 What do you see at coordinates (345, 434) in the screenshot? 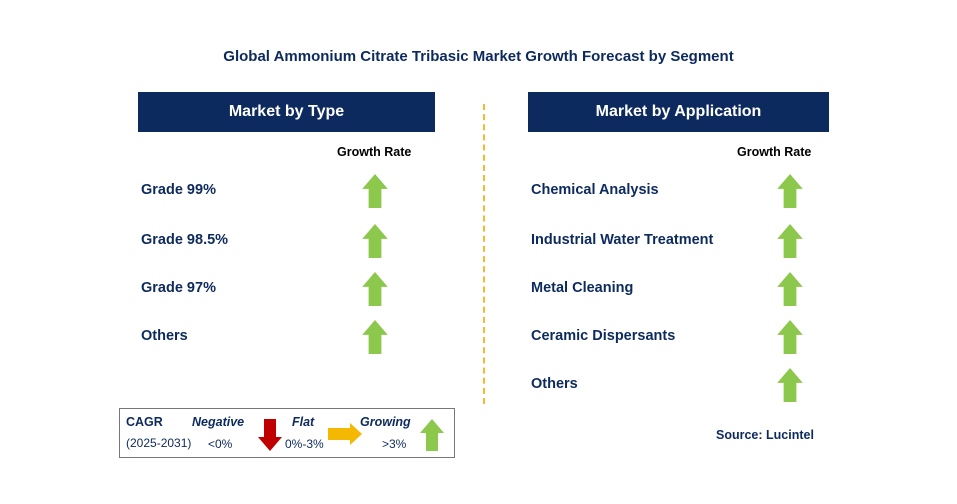
I see `right-arrow-icon` at bounding box center [345, 434].